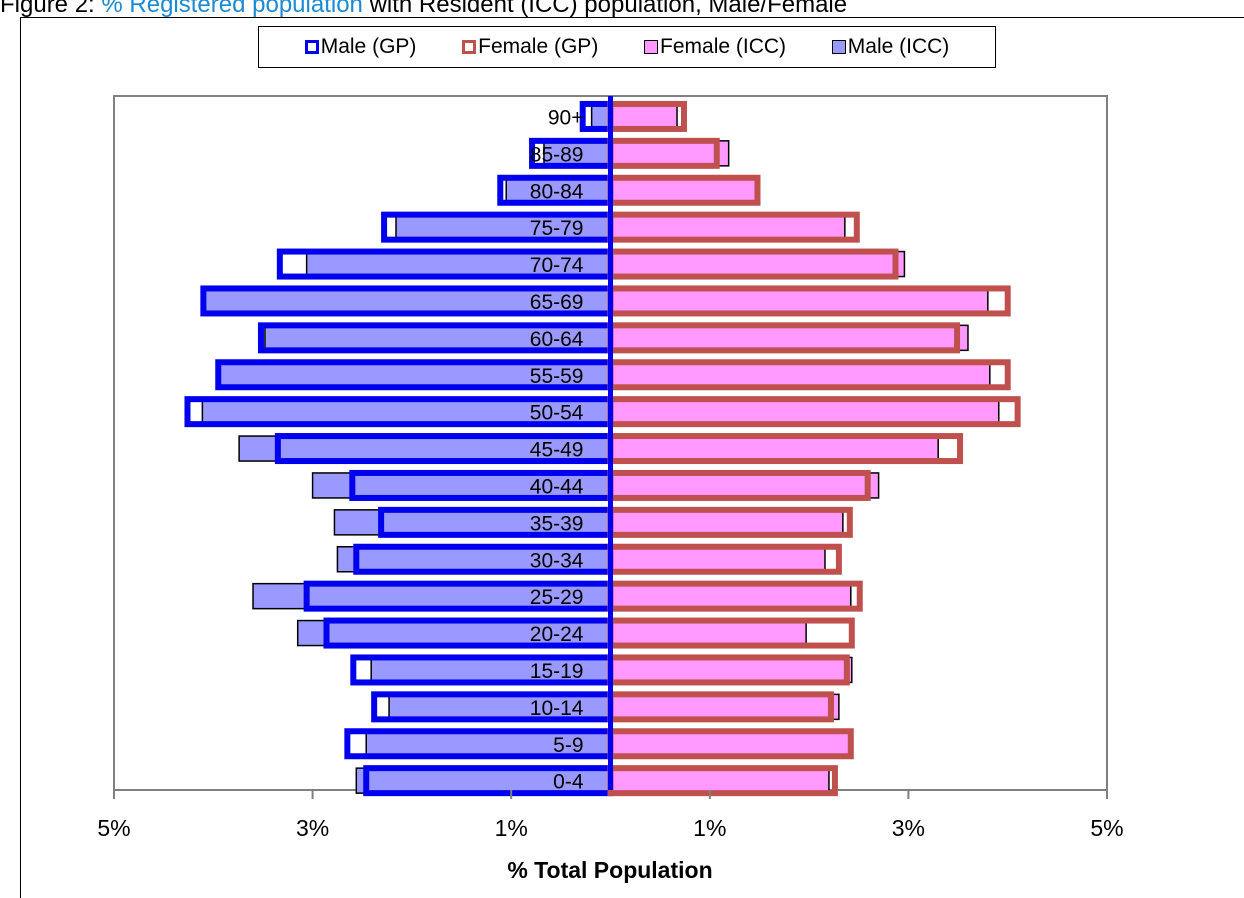 This screenshot has height=898, width=1244. Describe the element at coordinates (1106, 828) in the screenshot. I see `x-tick-label-5: 5%` at that location.